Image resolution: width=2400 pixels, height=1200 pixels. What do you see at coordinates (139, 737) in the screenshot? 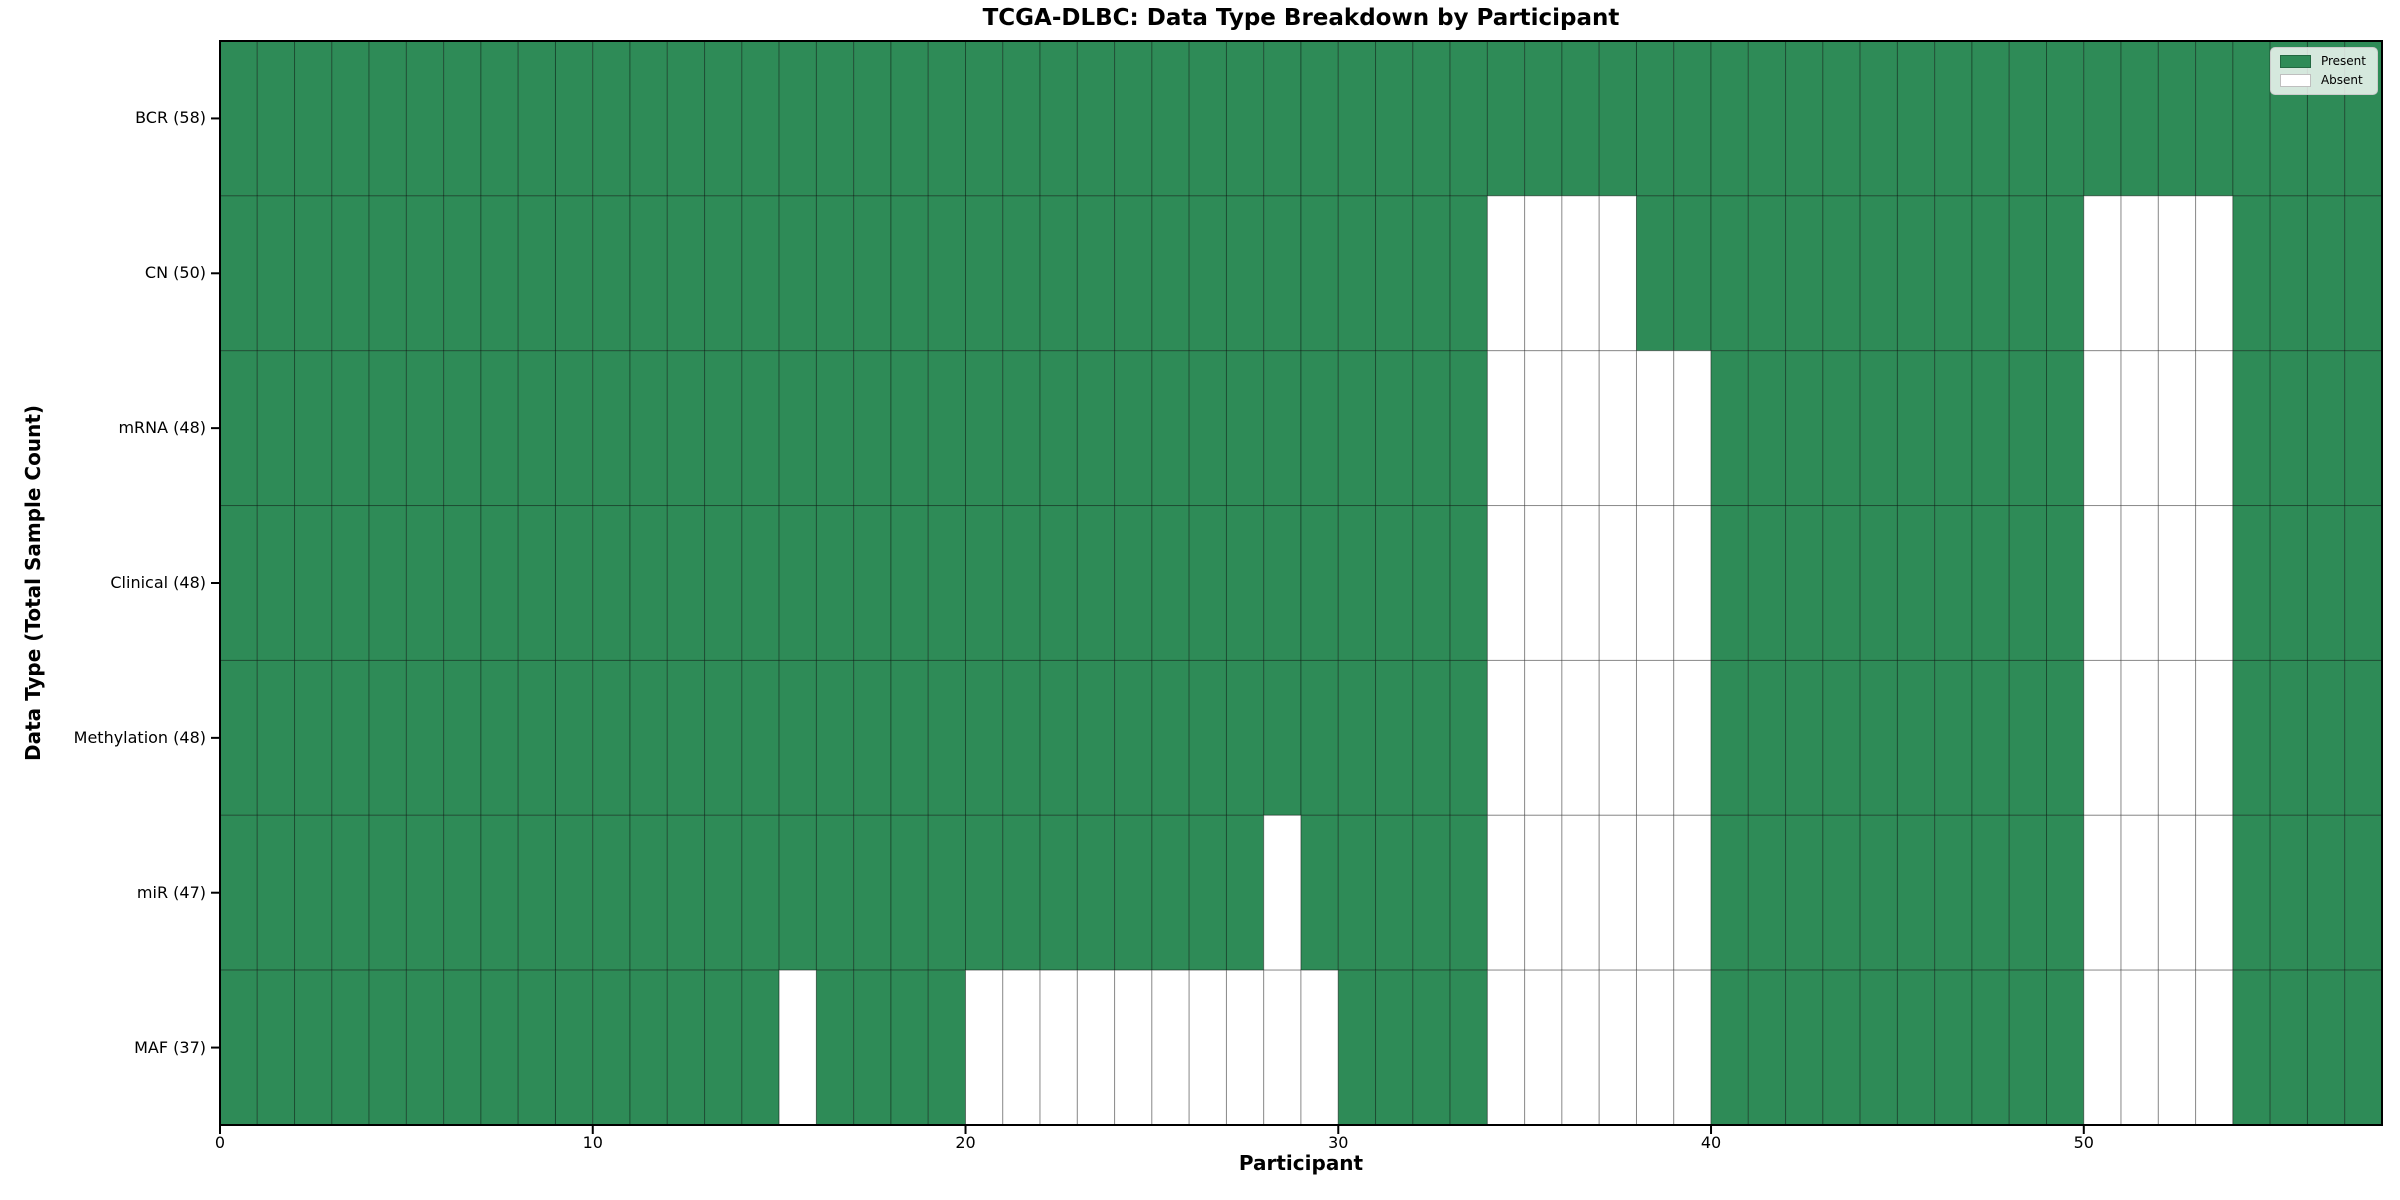
I see `y-tick-label: Methylation (48)` at bounding box center [139, 737].